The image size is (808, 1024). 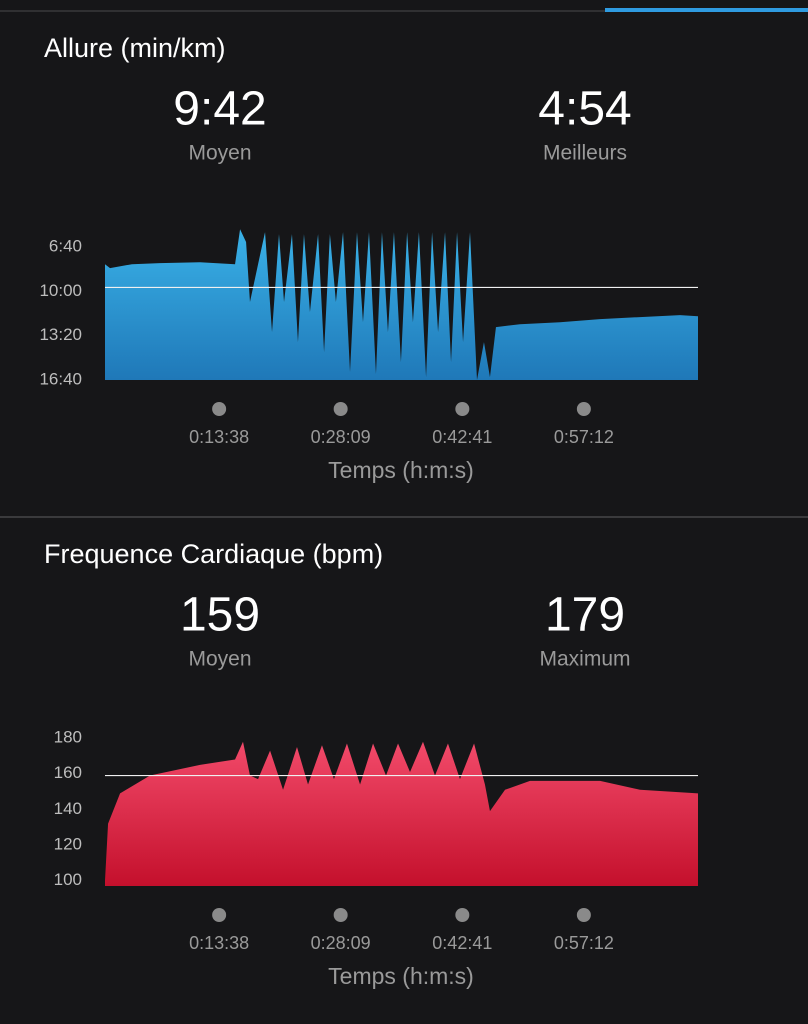 What do you see at coordinates (68, 879) in the screenshot?
I see `y-tick-label: 100` at bounding box center [68, 879].